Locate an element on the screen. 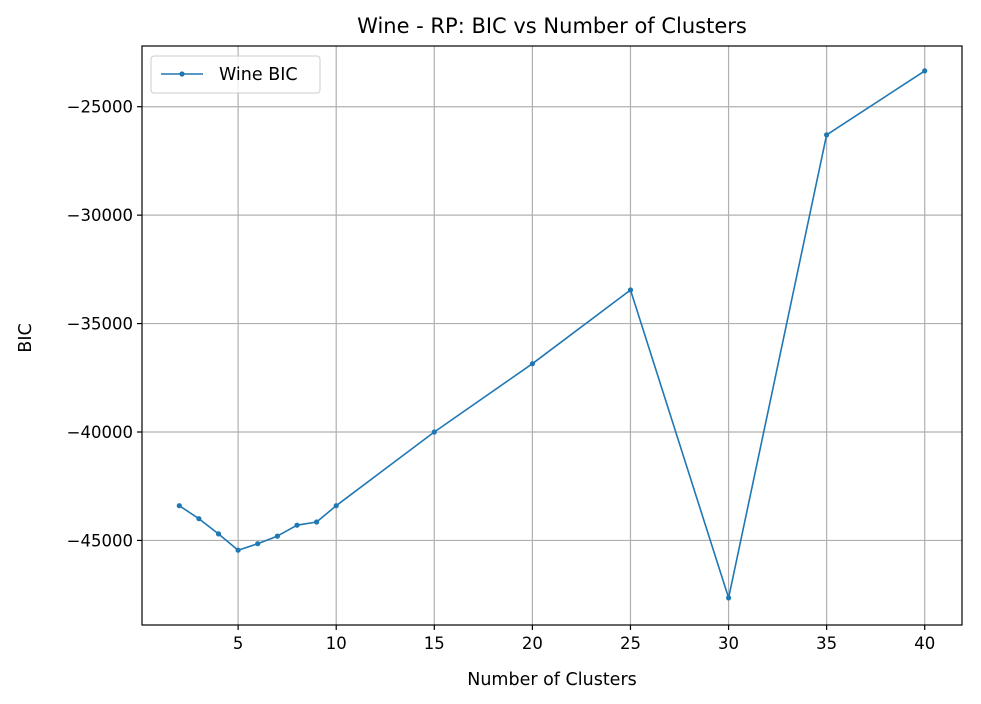  x-tick-label: 35 is located at coordinates (826, 643).